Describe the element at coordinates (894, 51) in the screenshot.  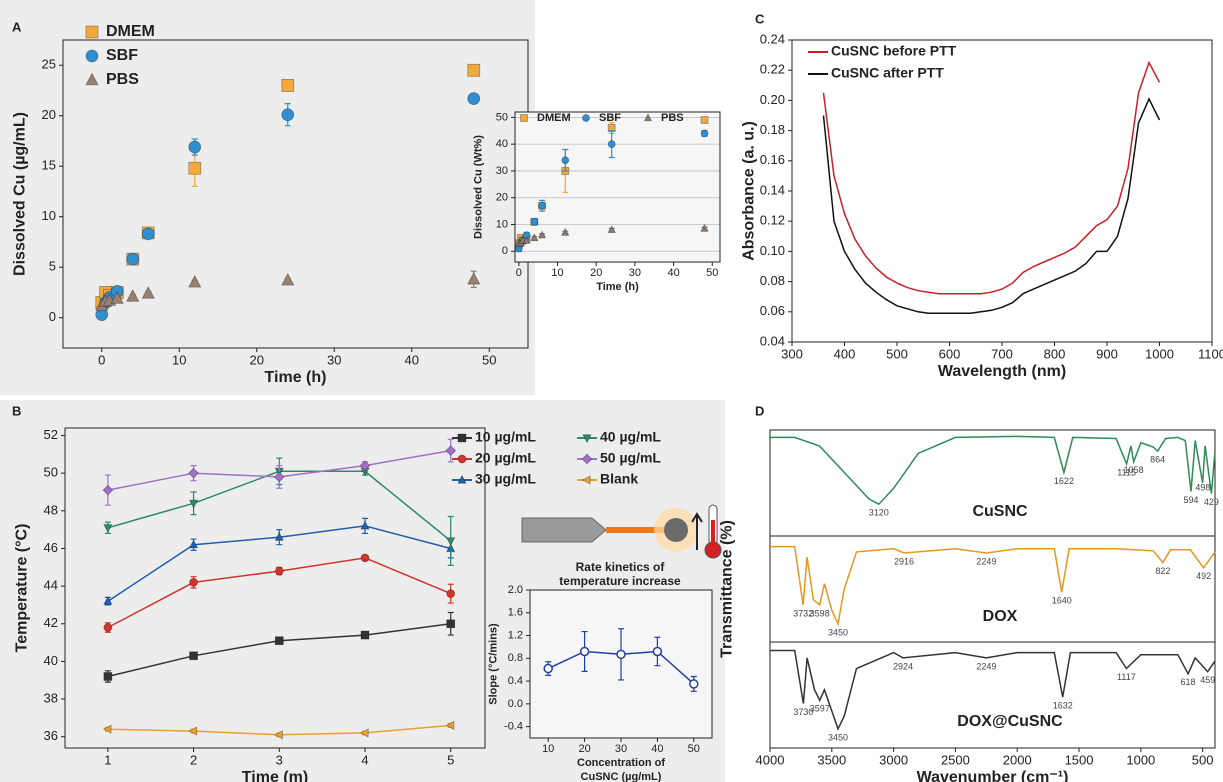
I see `legend-label: CuSNC before PTT` at that location.